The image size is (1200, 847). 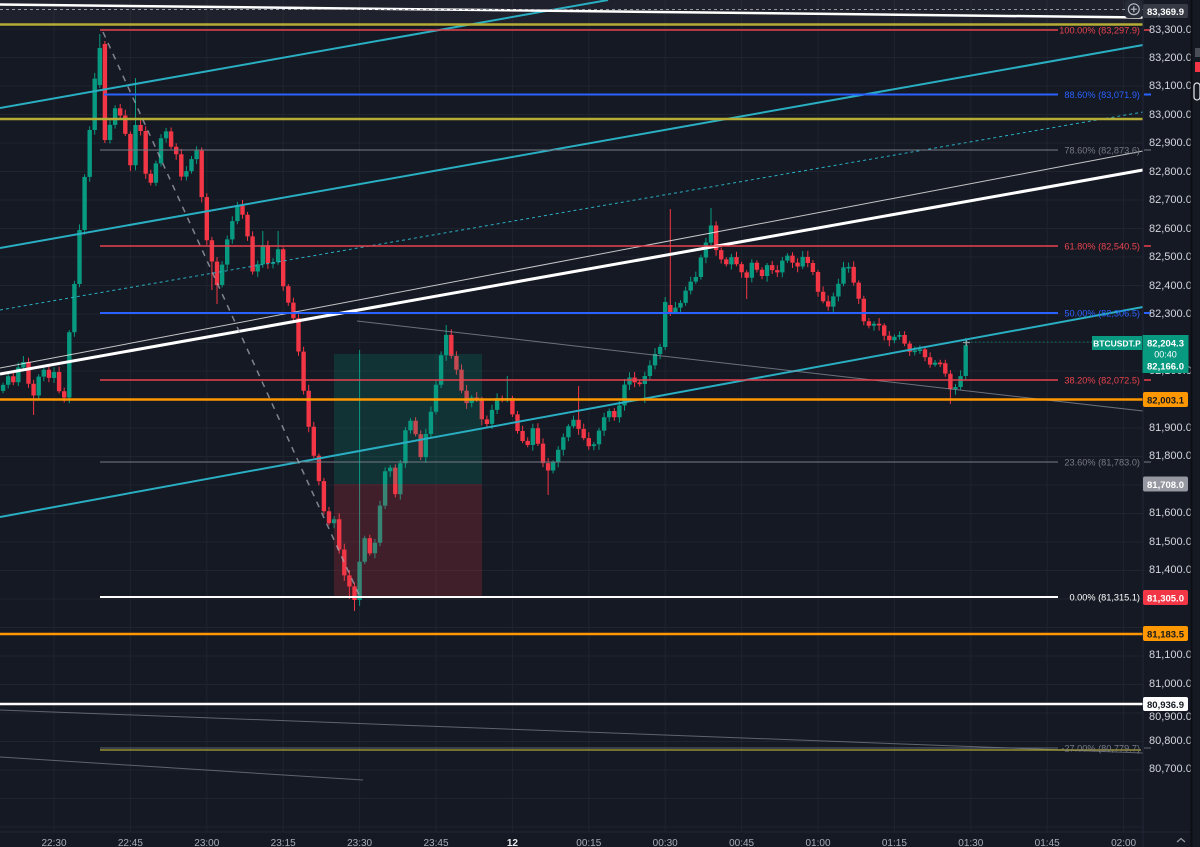 What do you see at coordinates (1166, 401) in the screenshot?
I see `svg-text: 82,003.1` at bounding box center [1166, 401].